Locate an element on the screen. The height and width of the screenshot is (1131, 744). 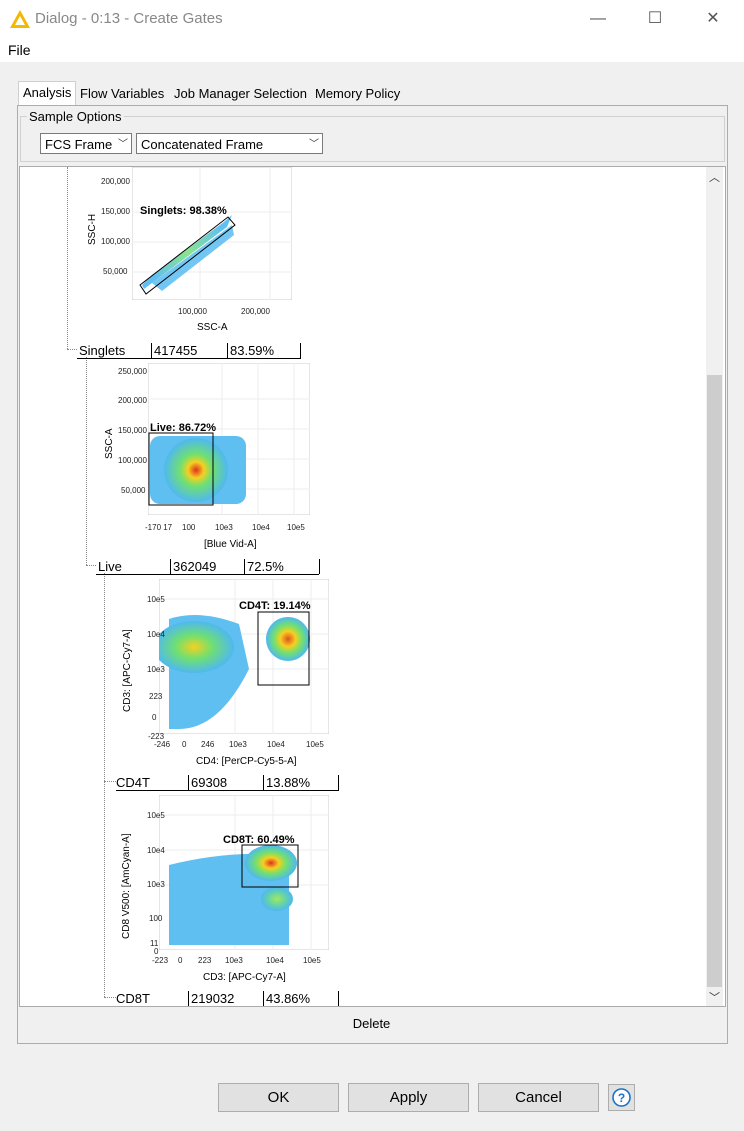
tab-job-manager-selection: Job Manager Selection is located at coordinates (240, 93).